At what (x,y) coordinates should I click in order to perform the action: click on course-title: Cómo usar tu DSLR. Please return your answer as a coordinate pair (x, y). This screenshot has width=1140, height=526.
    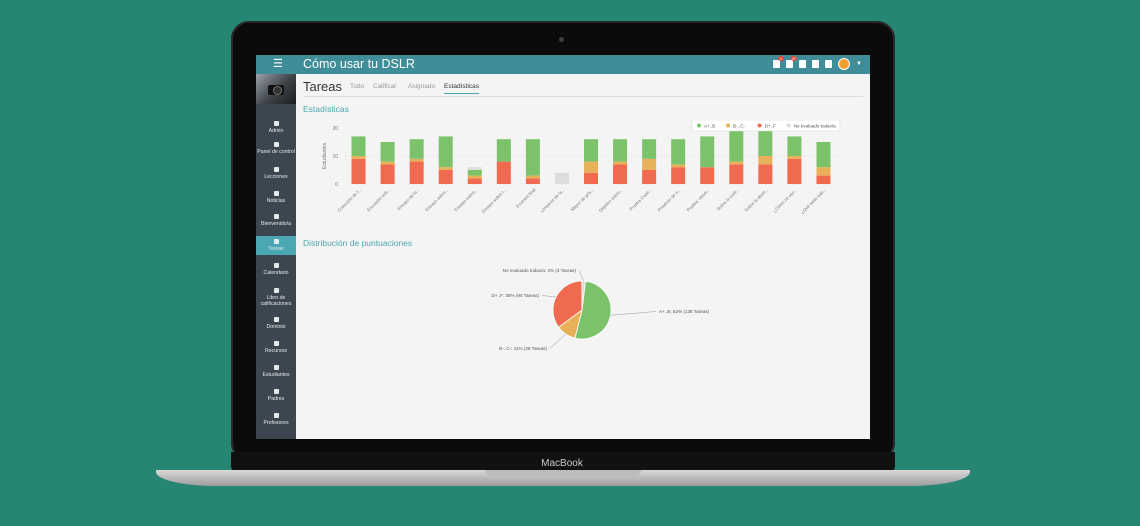
    Looking at the image, I should click on (359, 64).